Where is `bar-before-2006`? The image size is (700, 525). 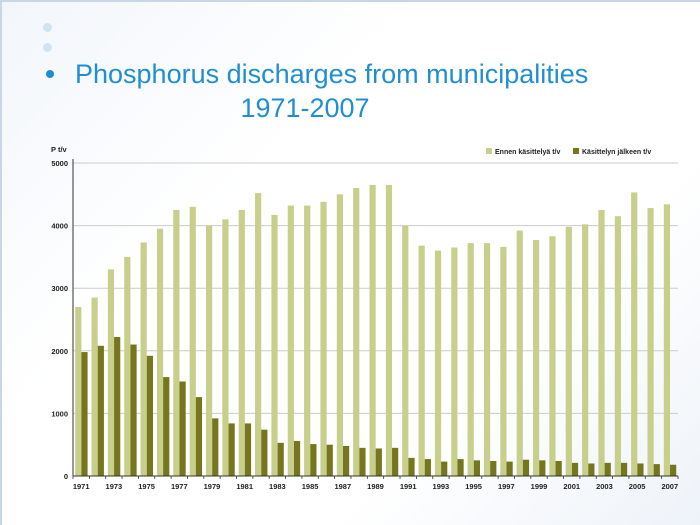
bar-before-2006 is located at coordinates (650, 342).